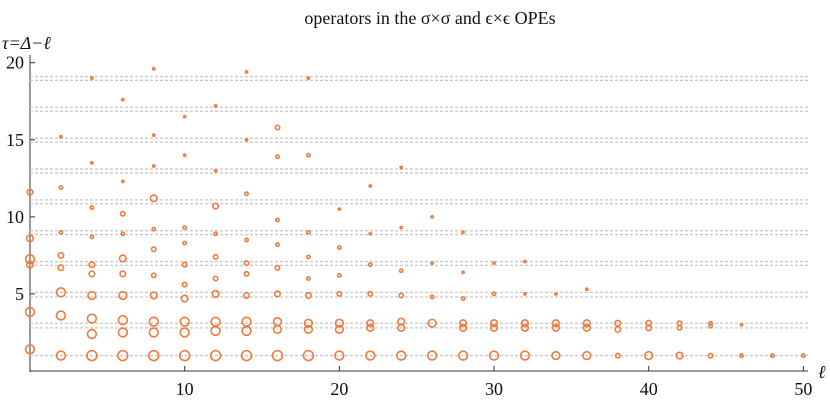  Describe the element at coordinates (185, 389) in the screenshot. I see `x-tick-label: 10` at that location.